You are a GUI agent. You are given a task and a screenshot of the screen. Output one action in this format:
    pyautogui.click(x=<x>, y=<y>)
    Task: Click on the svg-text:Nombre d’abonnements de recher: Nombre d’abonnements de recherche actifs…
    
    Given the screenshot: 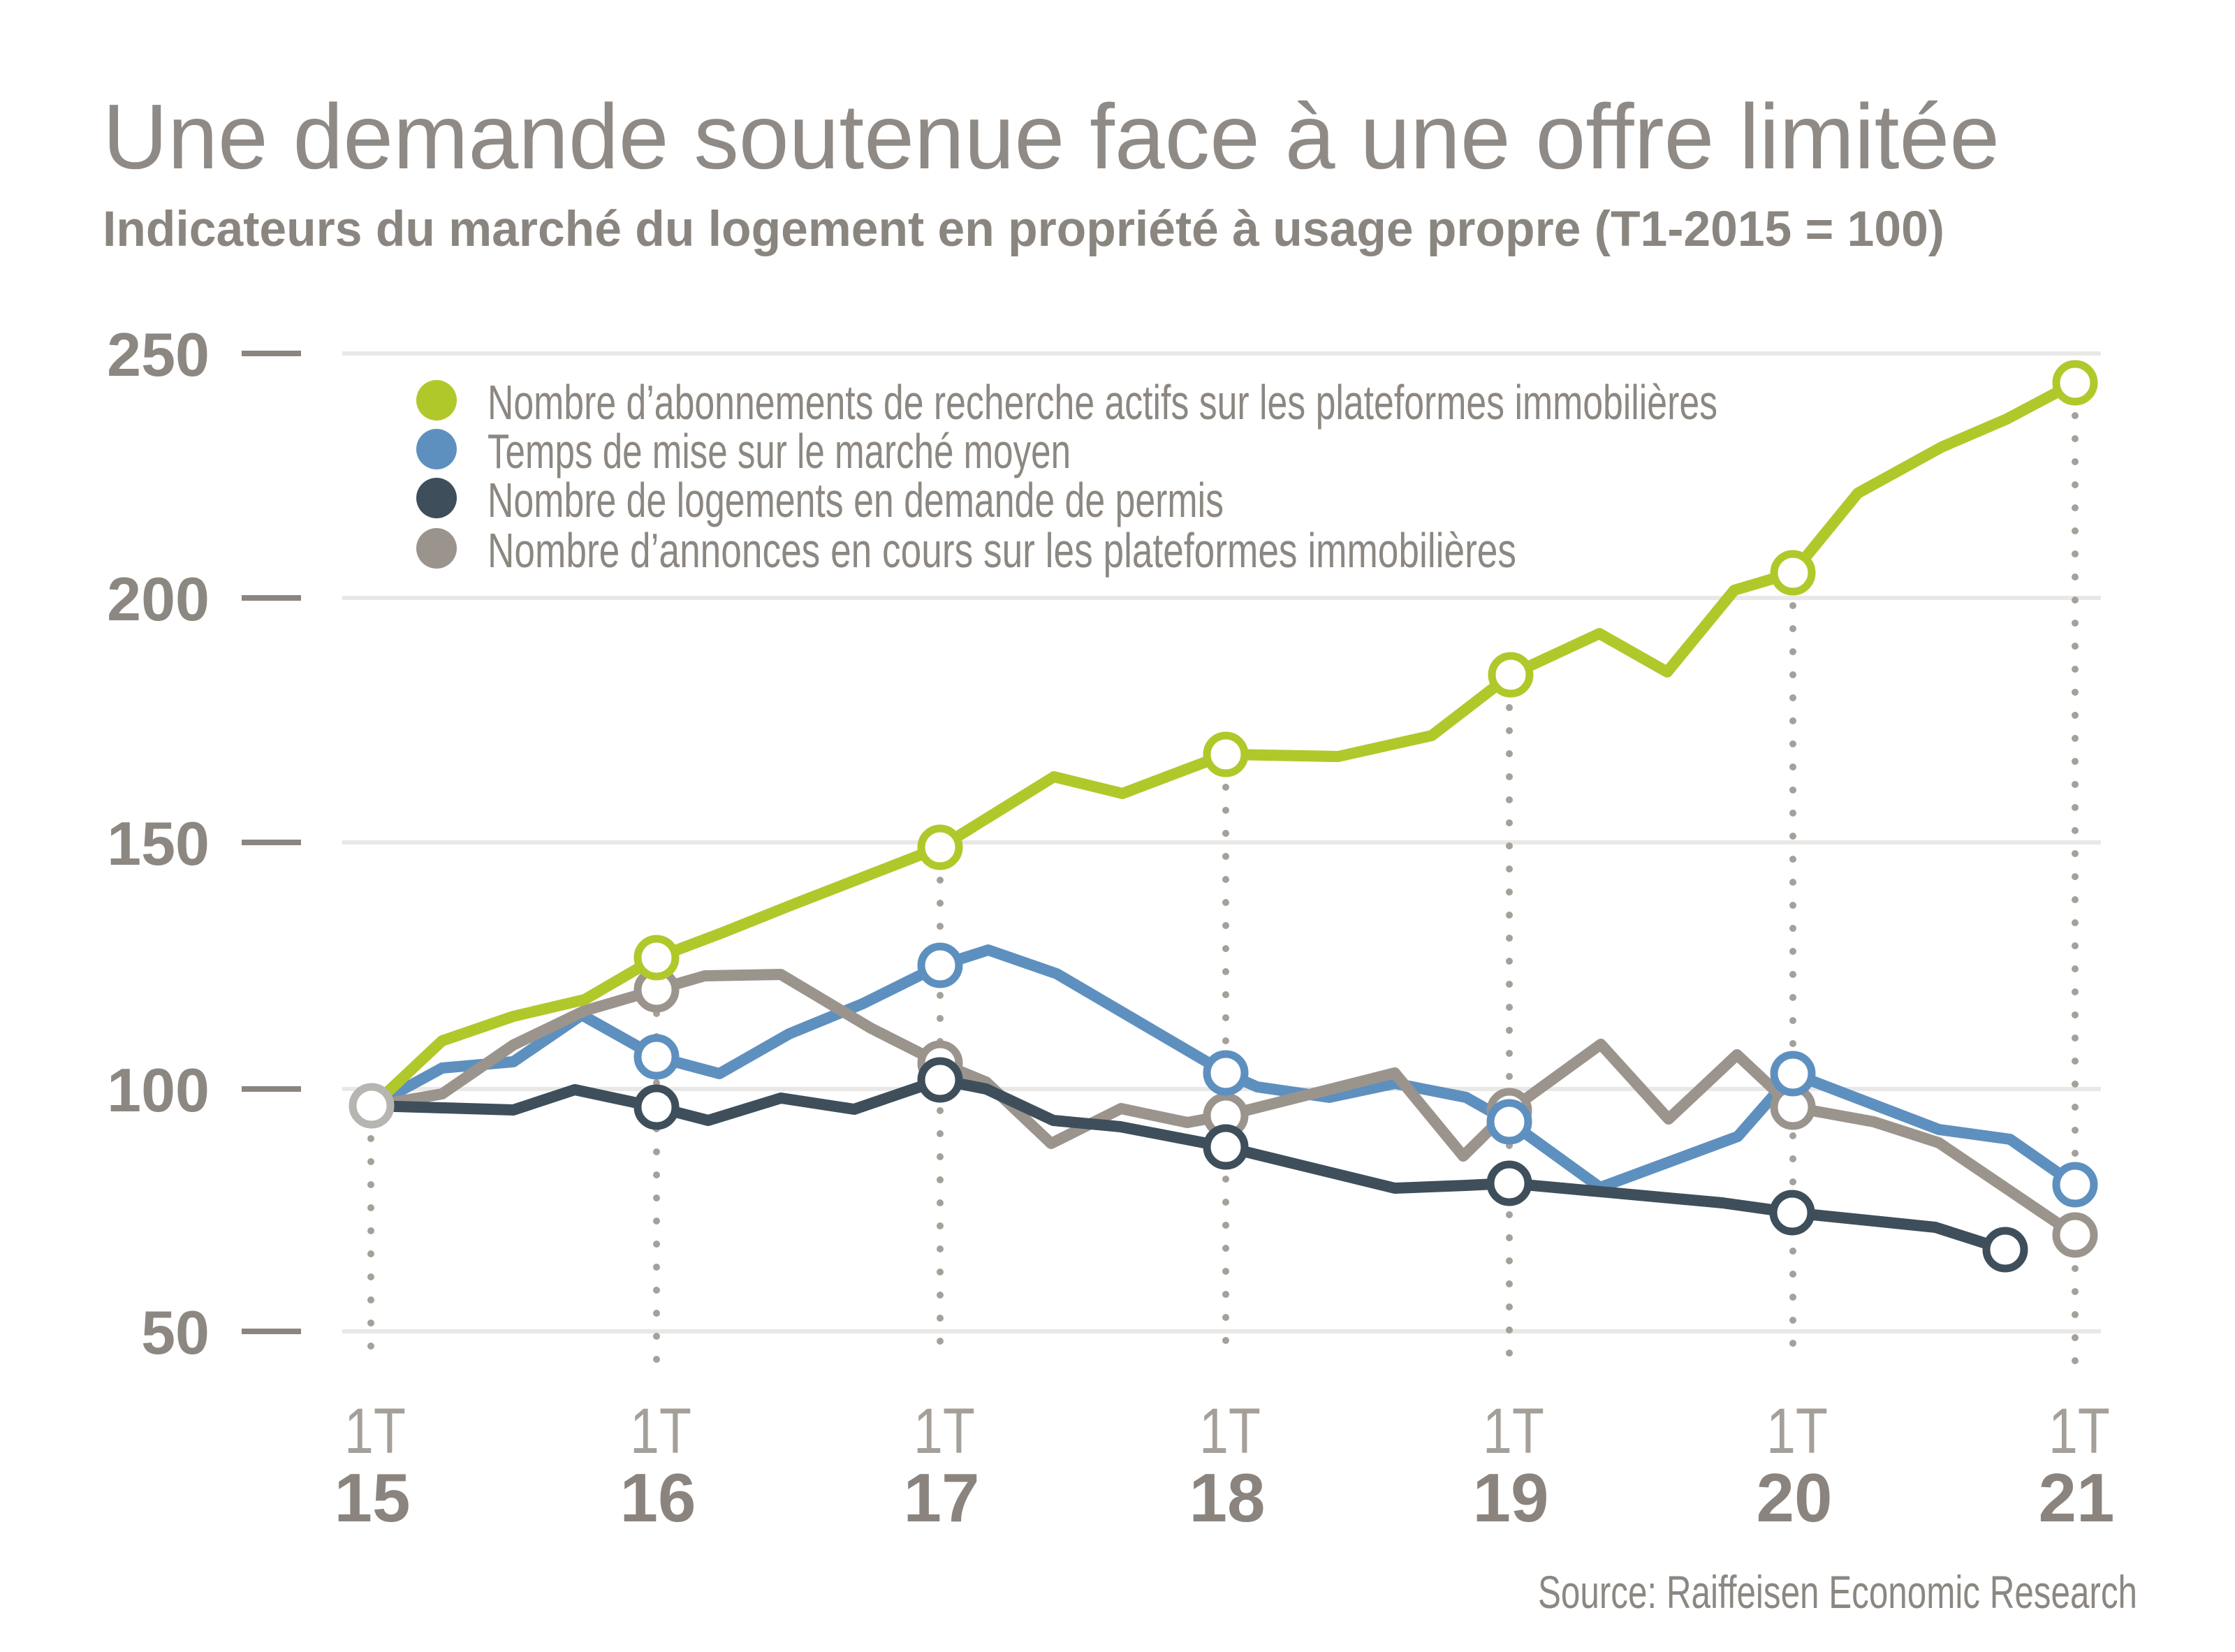 What is the action you would take?
    pyautogui.click(x=1102, y=402)
    